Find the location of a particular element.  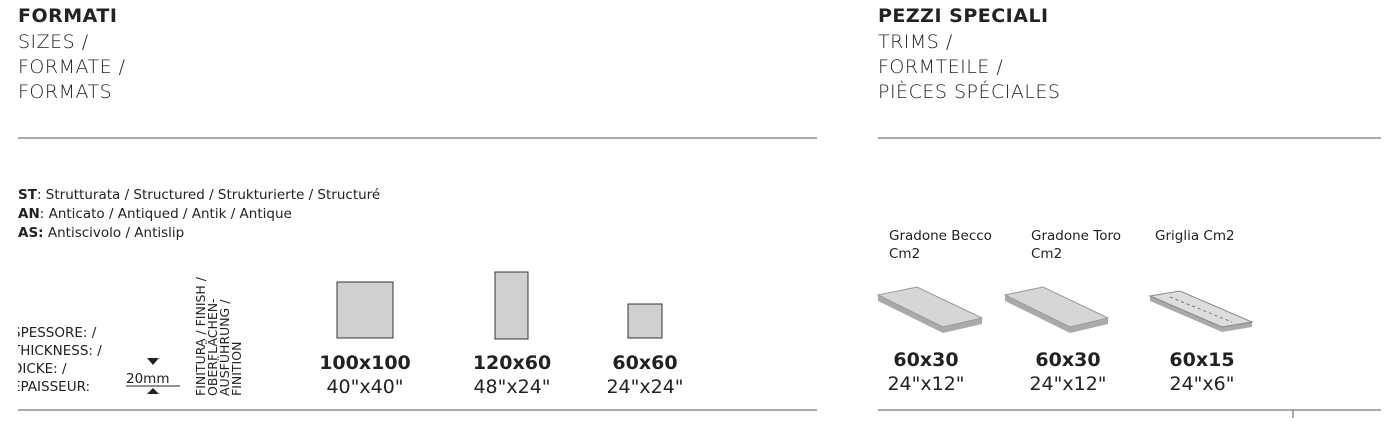

size-inch: 40"x40" is located at coordinates (364, 387).